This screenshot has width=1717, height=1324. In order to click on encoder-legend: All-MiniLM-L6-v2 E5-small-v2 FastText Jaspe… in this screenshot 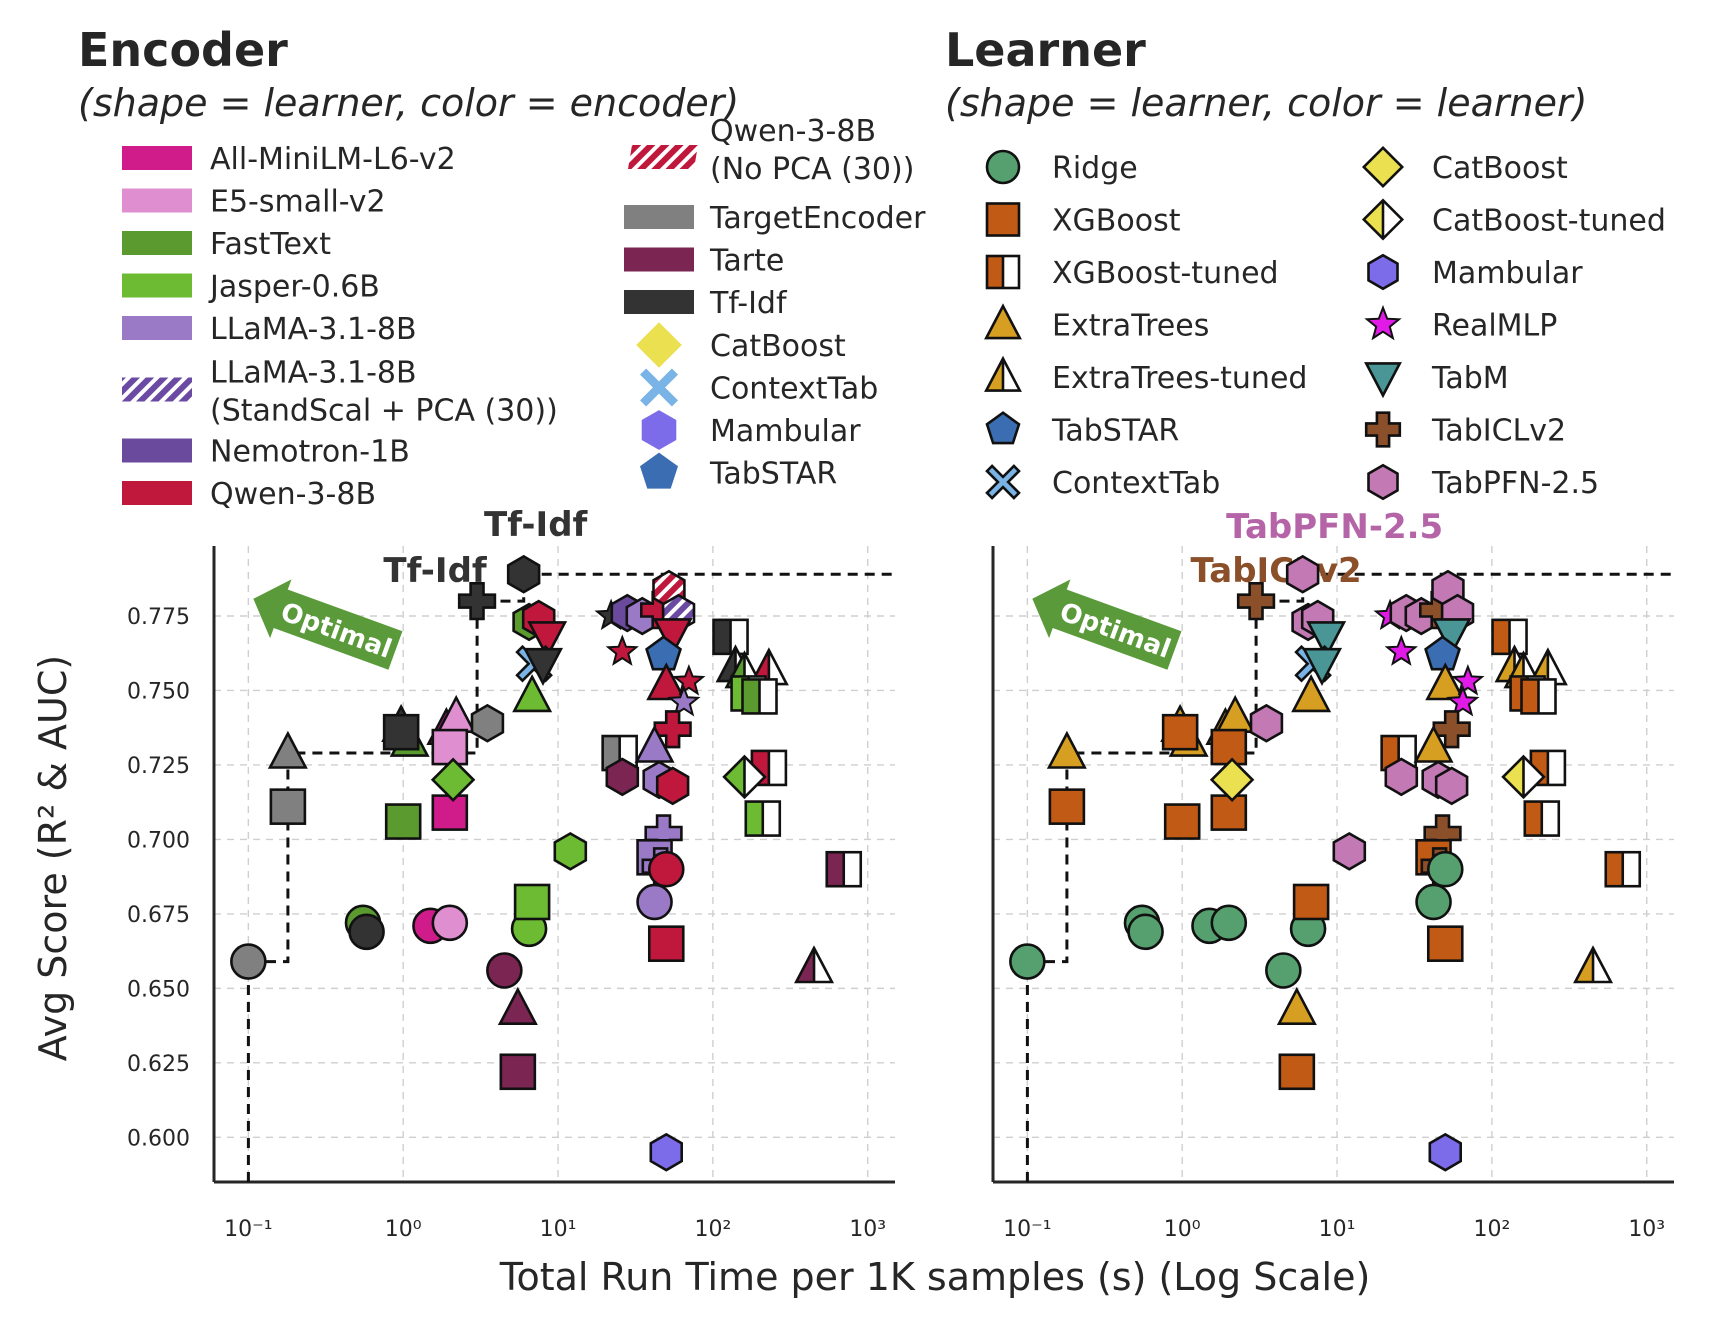, I will do `click(524, 313)`.